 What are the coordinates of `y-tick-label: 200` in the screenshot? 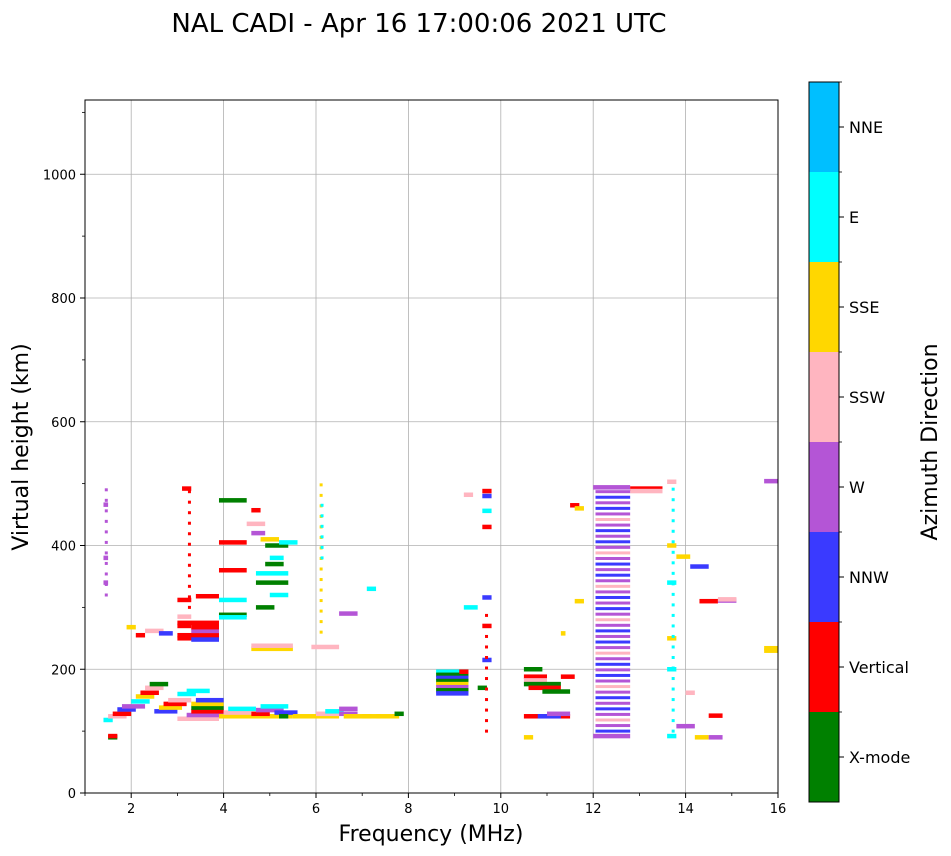 It's located at (63, 670).